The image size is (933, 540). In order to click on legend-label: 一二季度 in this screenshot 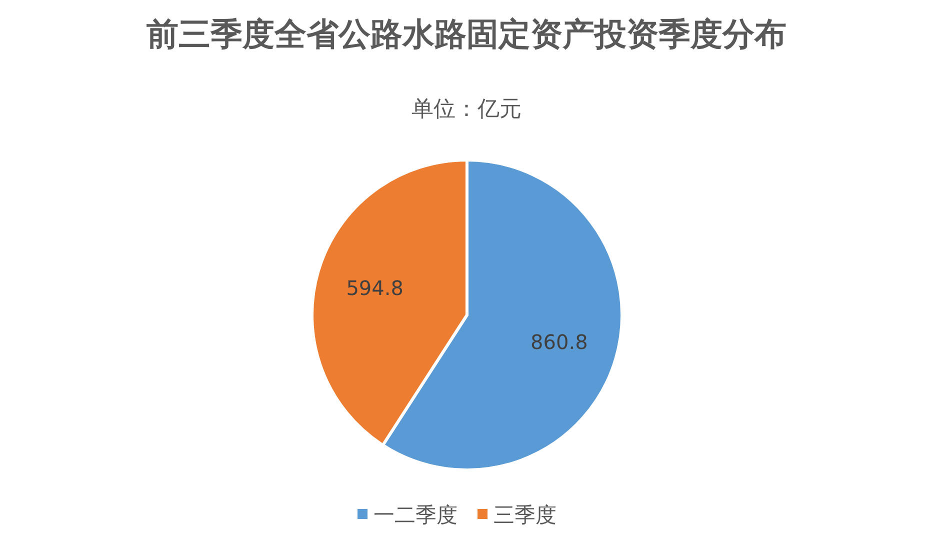, I will do `click(416, 515)`.